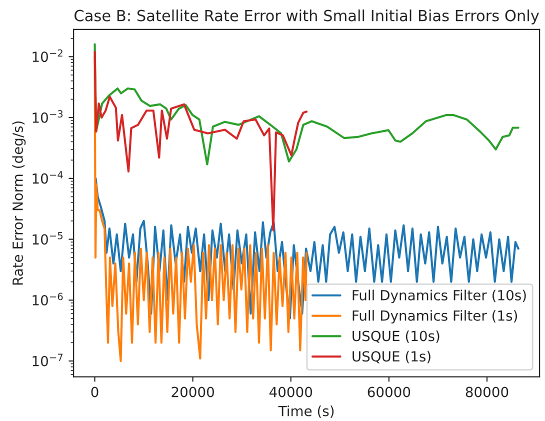 This screenshot has height=421, width=545. Describe the element at coordinates (47, 238) in the screenshot. I see `y-tick-label: 10$^{−5}$` at that location.